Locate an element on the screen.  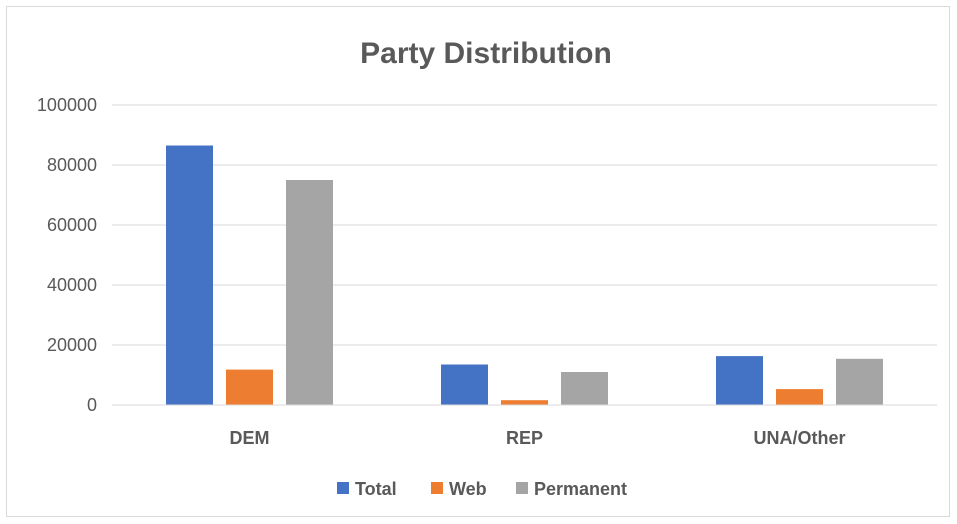
y-tick-label: 80000 is located at coordinates (72, 165).